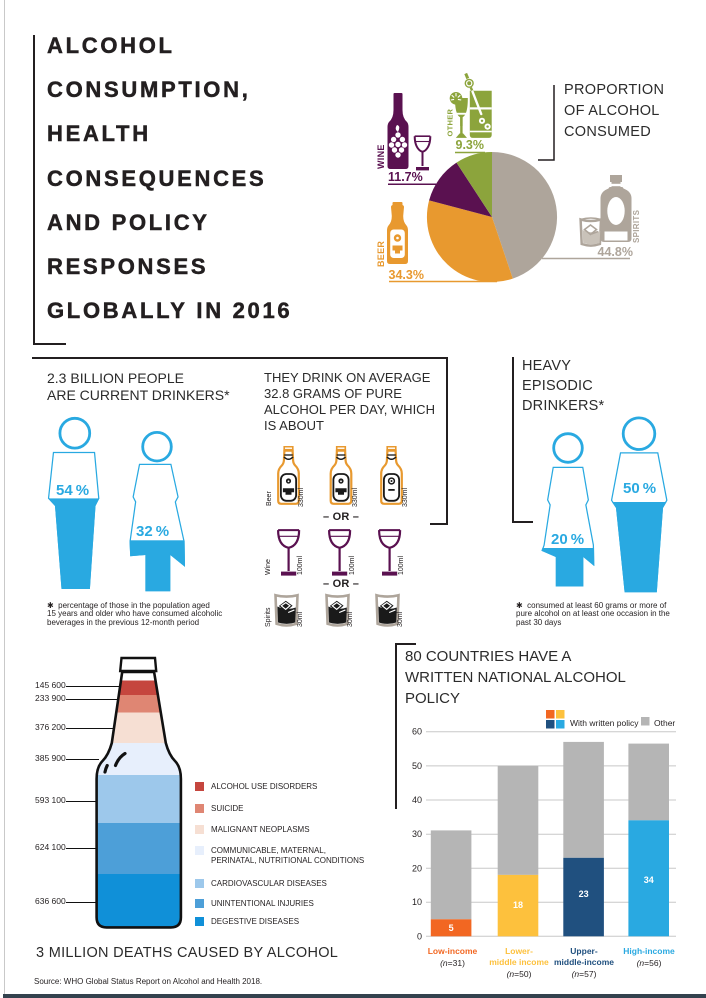 This screenshot has height=998, width=706. I want to click on svg-text: 40, so click(417, 800).